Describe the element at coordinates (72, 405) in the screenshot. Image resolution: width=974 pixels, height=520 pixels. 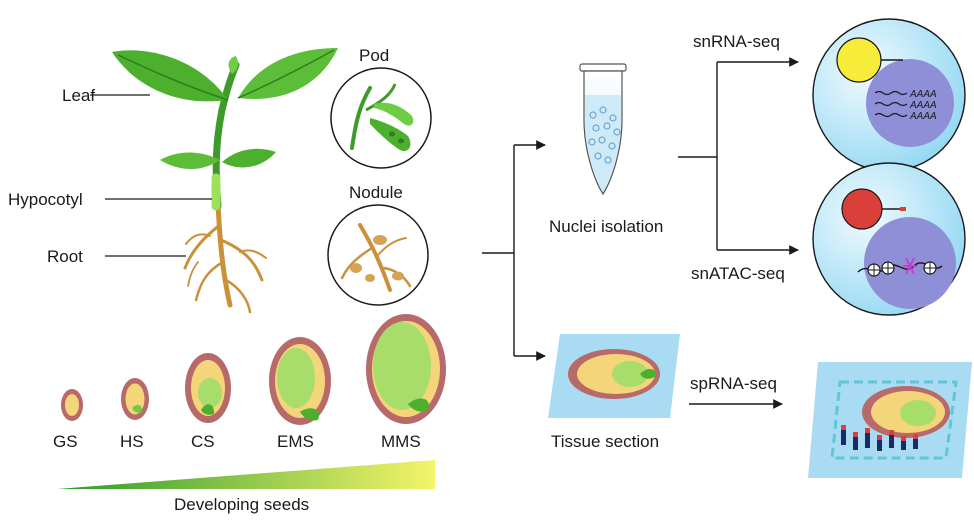
I see `seed-gs` at that location.